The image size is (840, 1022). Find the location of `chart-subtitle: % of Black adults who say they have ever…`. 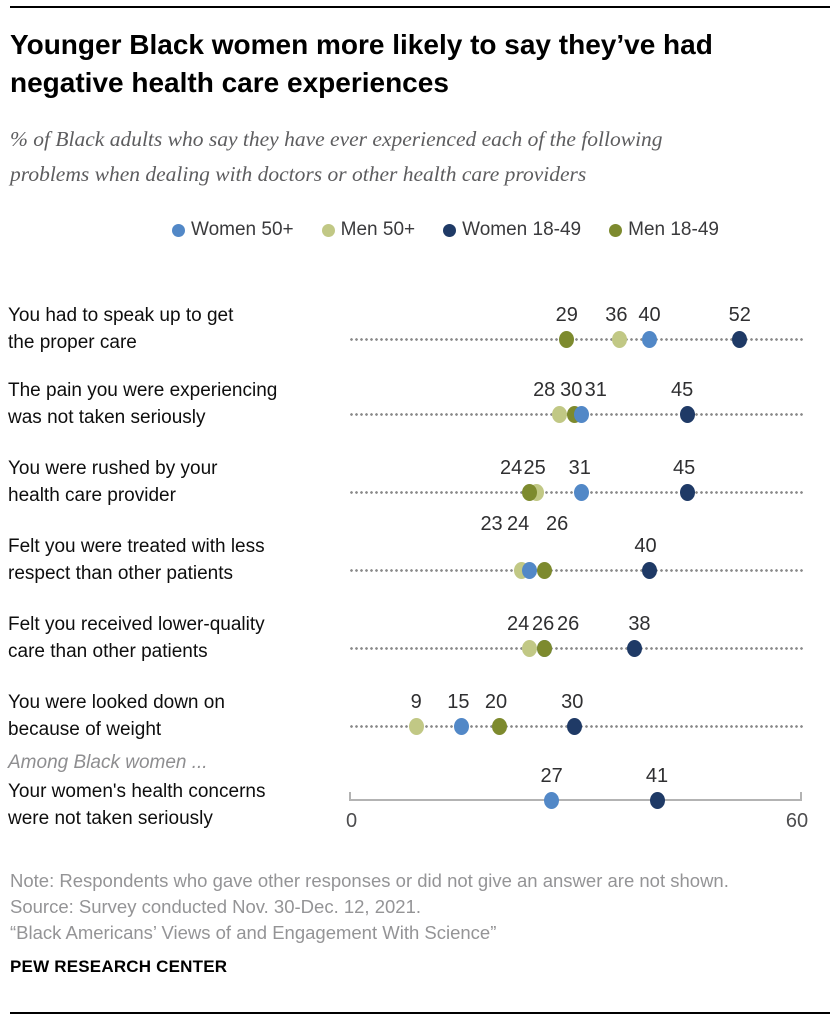

chart-subtitle: % of Black adults who say they have ever… is located at coordinates (420, 157).